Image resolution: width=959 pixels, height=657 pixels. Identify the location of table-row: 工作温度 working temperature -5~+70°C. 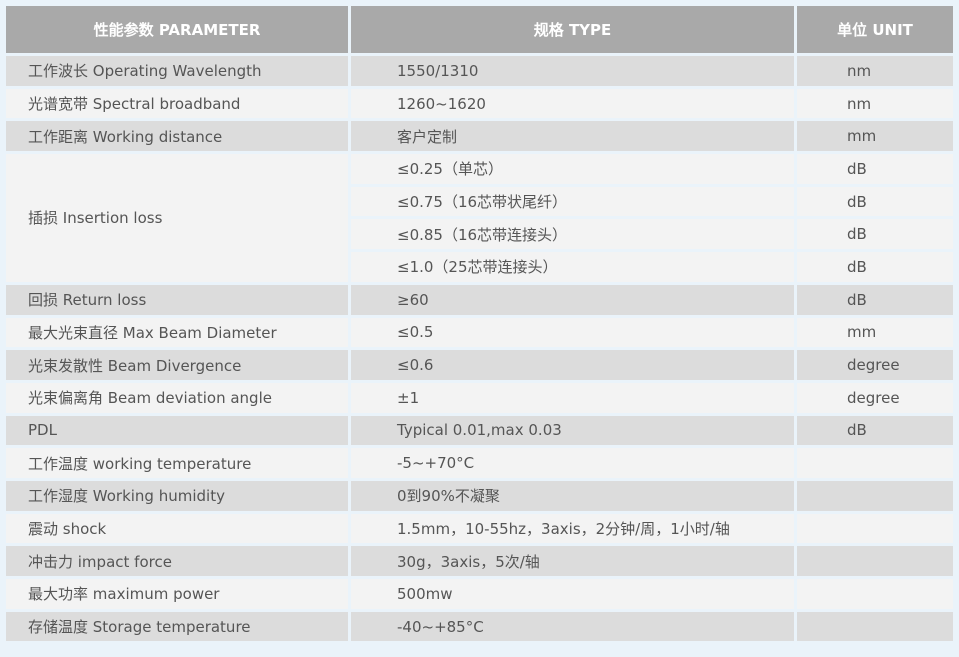
(479, 463).